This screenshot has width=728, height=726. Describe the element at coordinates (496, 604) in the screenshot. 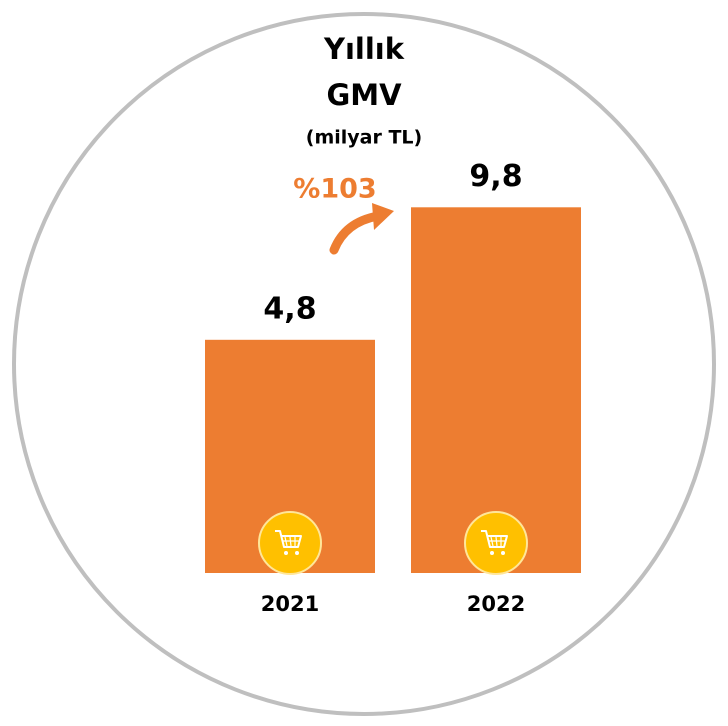

I see `x-tick-label: 2022` at that location.